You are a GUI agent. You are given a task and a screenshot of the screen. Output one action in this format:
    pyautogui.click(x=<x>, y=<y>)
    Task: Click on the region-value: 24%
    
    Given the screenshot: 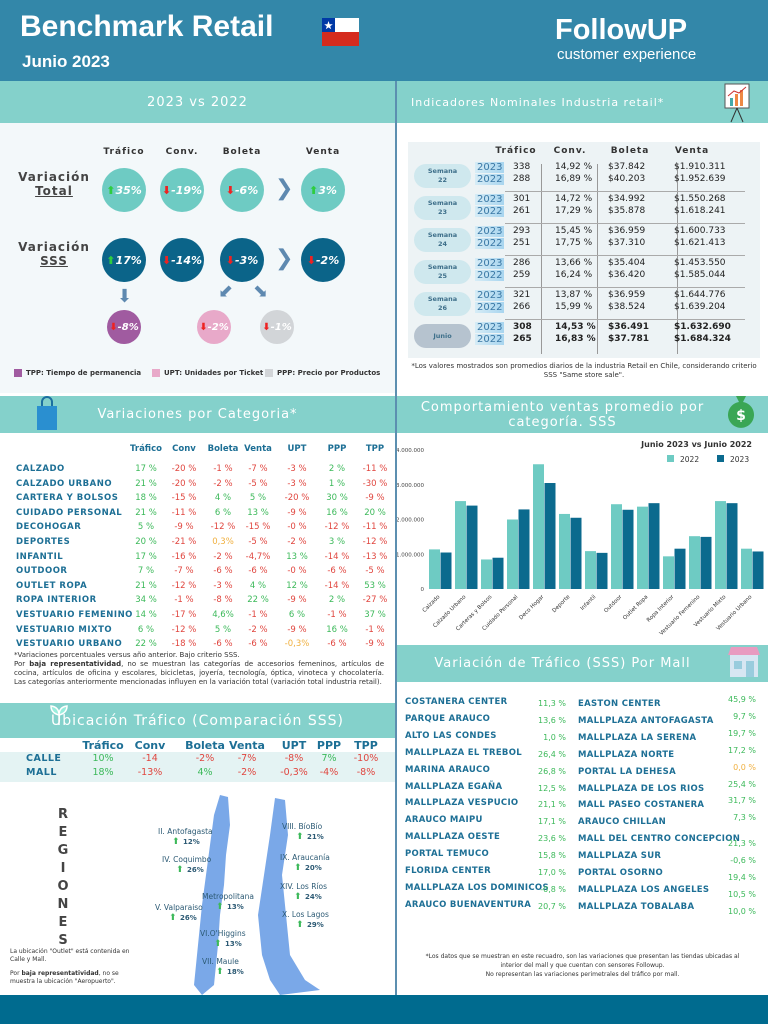 What is the action you would take?
    pyautogui.click(x=313, y=897)
    